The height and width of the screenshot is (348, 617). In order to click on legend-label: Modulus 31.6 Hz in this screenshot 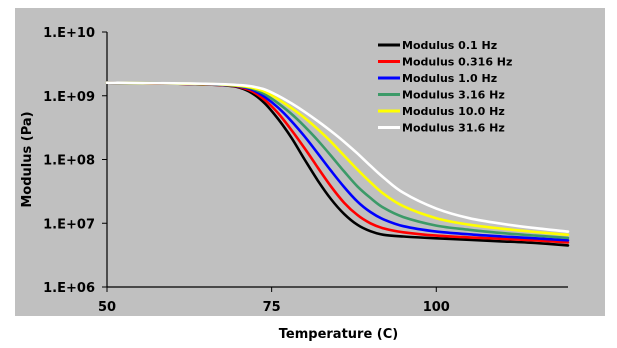, I will do `click(453, 128)`.